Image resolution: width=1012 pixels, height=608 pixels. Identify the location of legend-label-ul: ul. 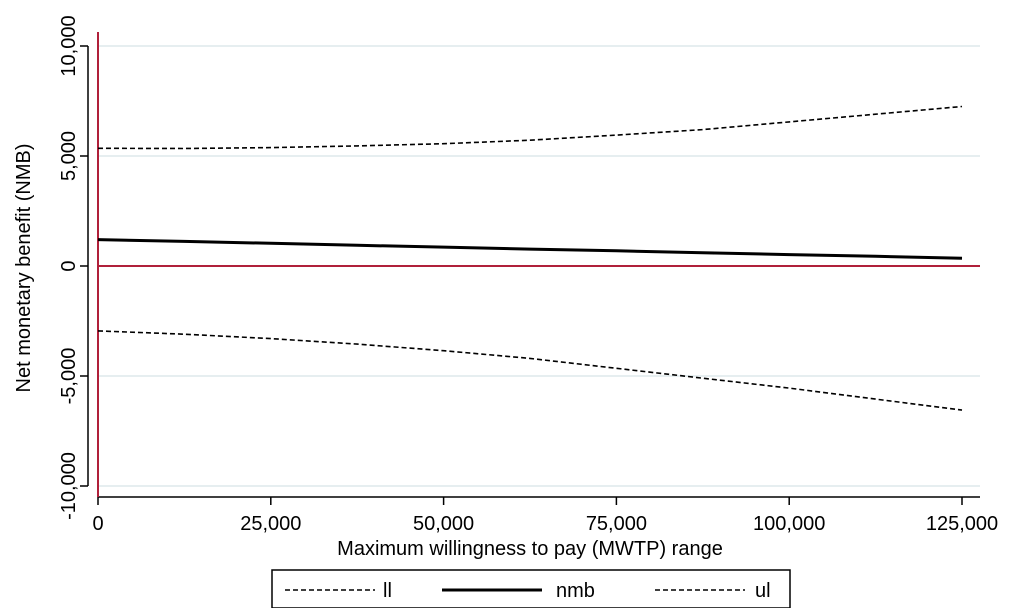
(763, 591).